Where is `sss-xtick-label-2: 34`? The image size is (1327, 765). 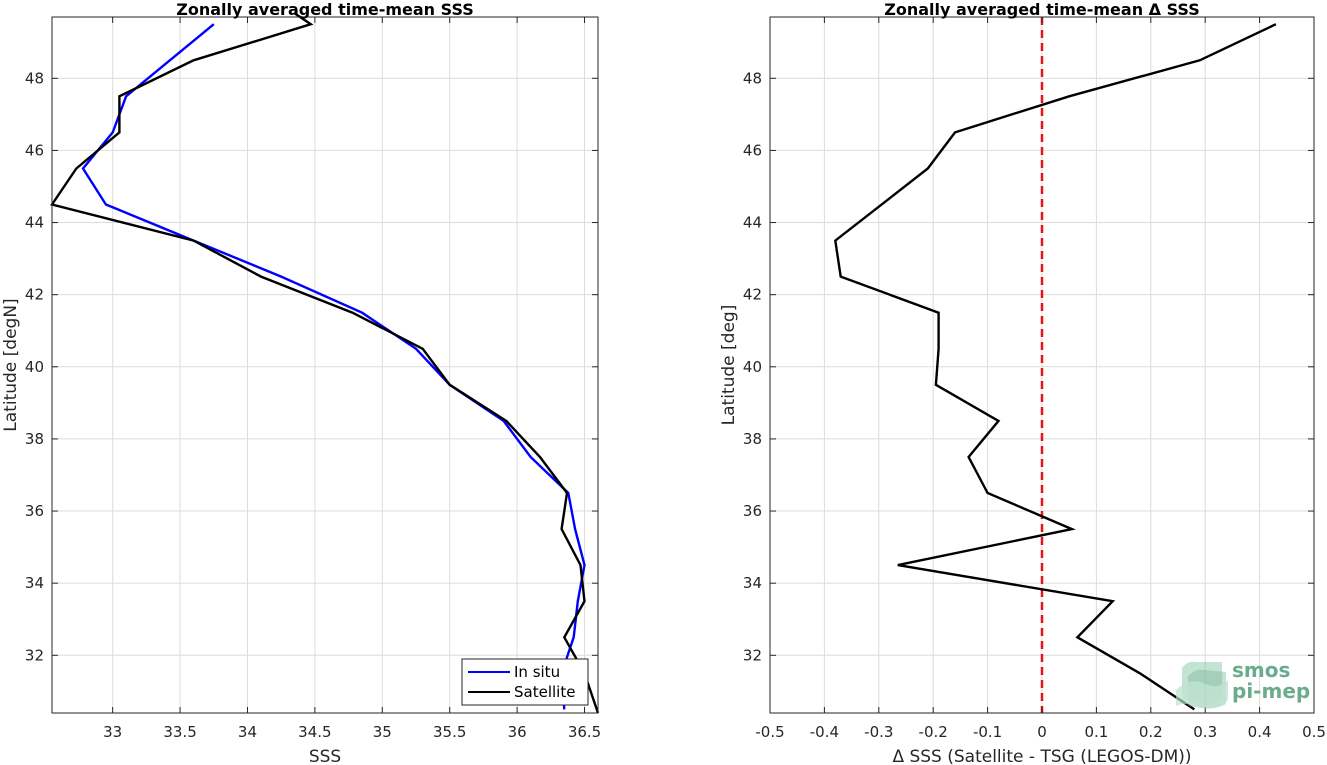 sss-xtick-label-2: 34 is located at coordinates (247, 732).